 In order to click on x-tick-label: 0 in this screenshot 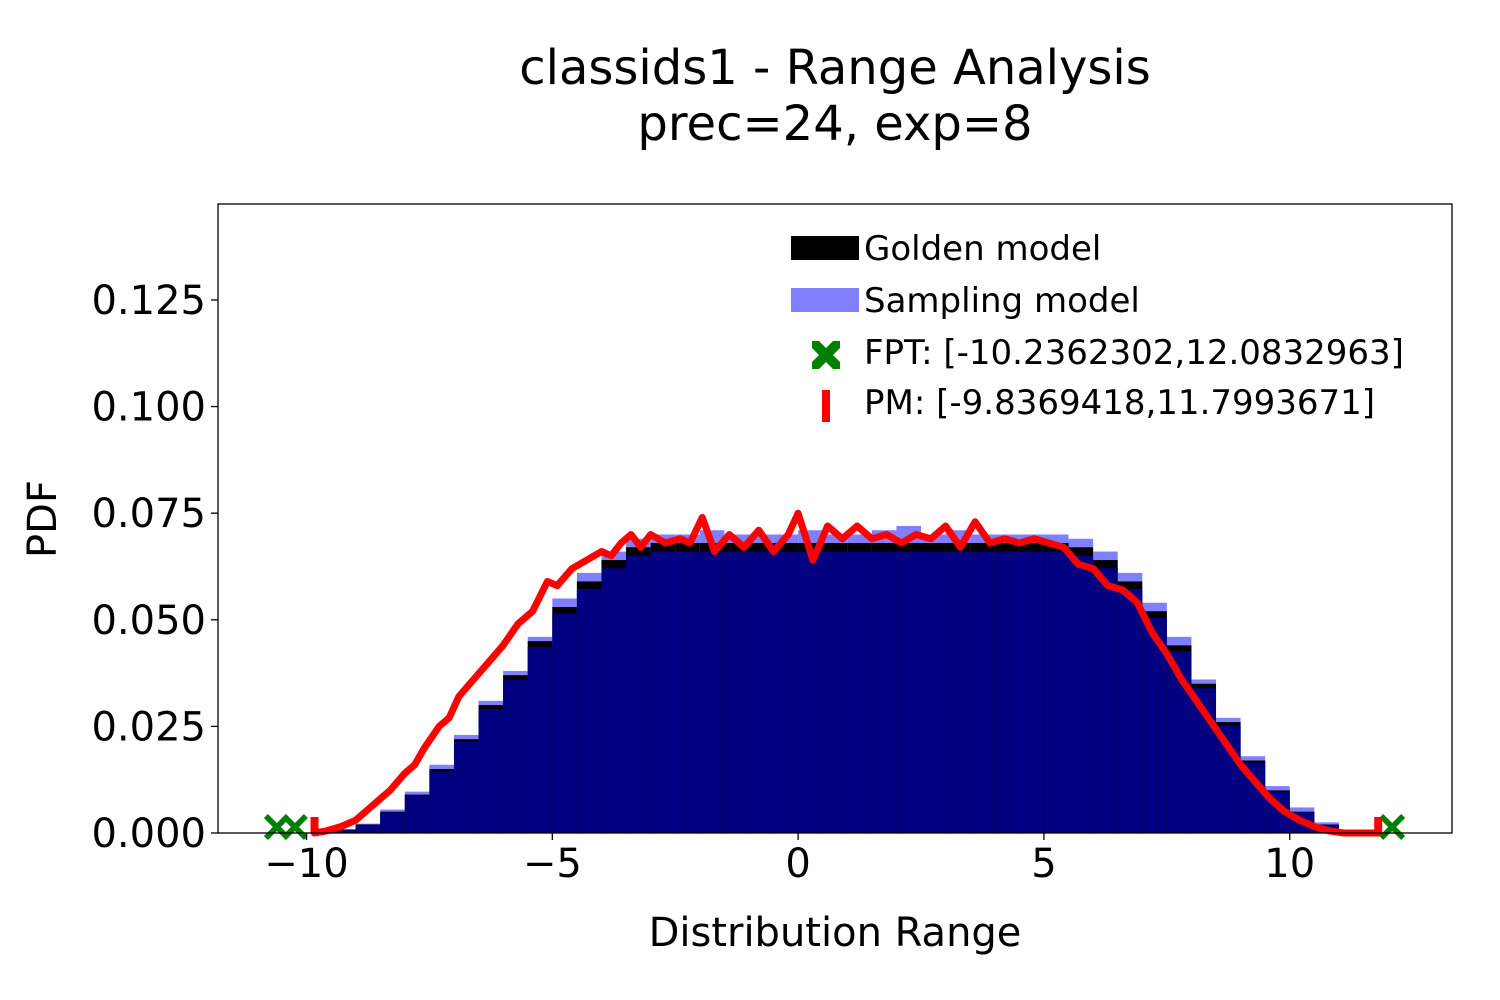, I will do `click(797, 864)`.